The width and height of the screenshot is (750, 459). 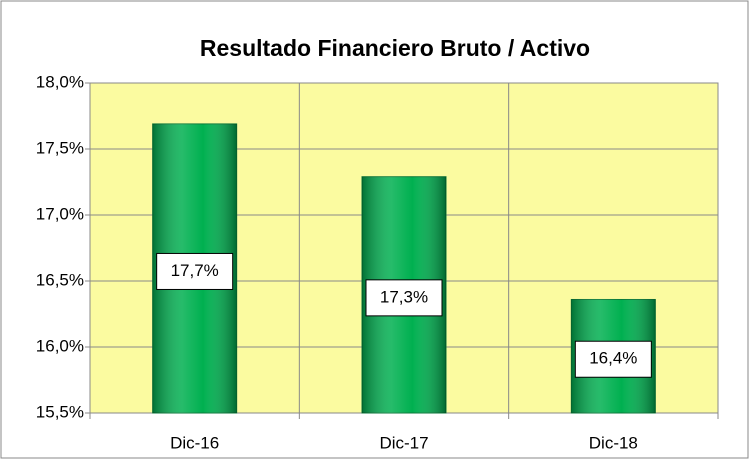 I want to click on chart-title: Resultado Financiero Bruto / Activo, so click(x=395, y=48).